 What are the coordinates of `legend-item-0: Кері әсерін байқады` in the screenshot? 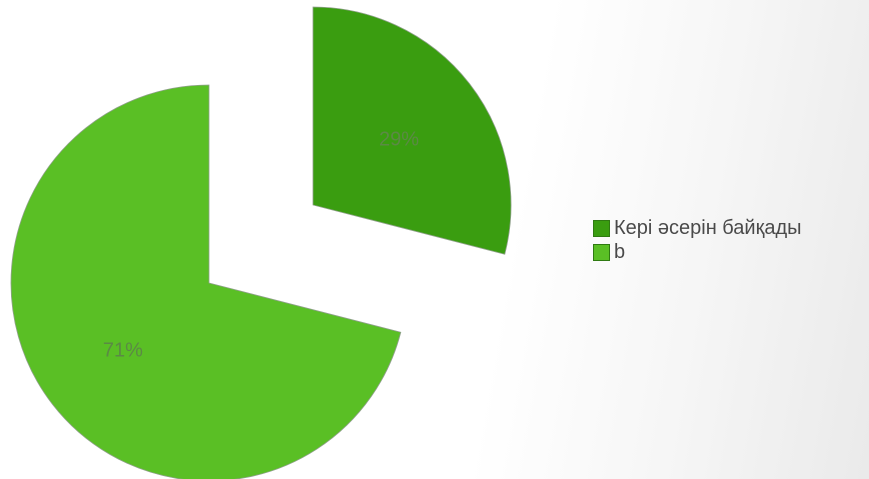 It's located at (697, 228).